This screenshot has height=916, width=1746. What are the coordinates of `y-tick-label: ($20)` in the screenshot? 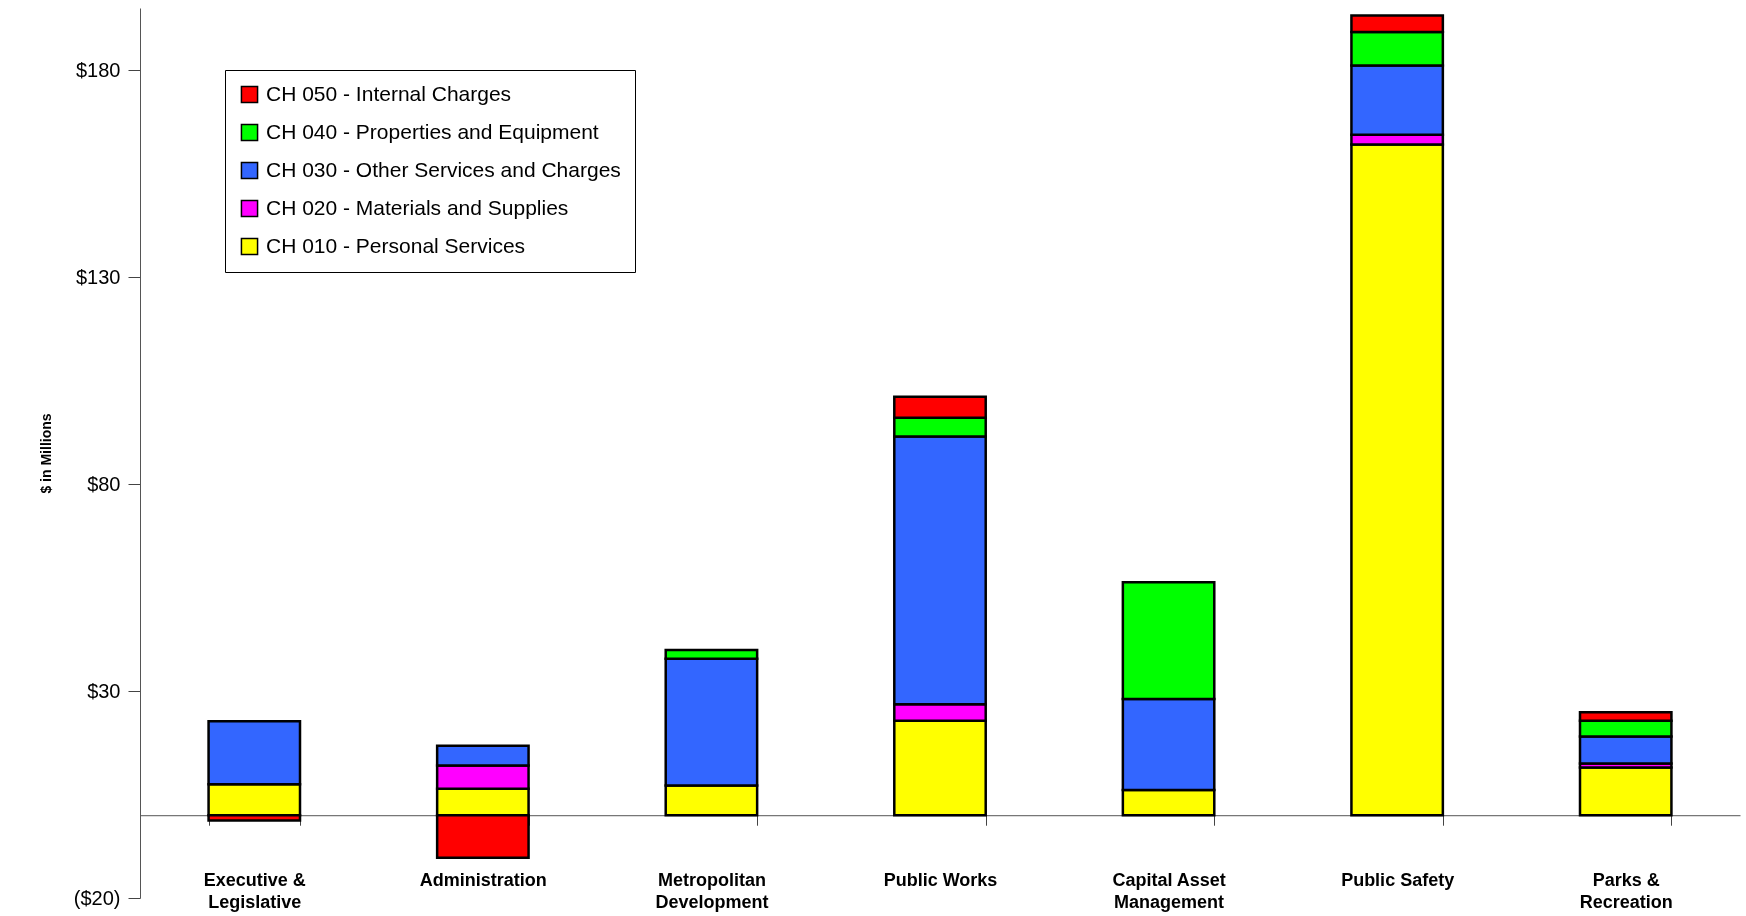 It's located at (97, 897).